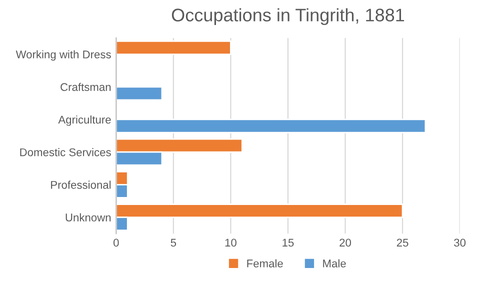  I want to click on chart-title: Occupations in Tingrith, 1881, so click(288, 17).